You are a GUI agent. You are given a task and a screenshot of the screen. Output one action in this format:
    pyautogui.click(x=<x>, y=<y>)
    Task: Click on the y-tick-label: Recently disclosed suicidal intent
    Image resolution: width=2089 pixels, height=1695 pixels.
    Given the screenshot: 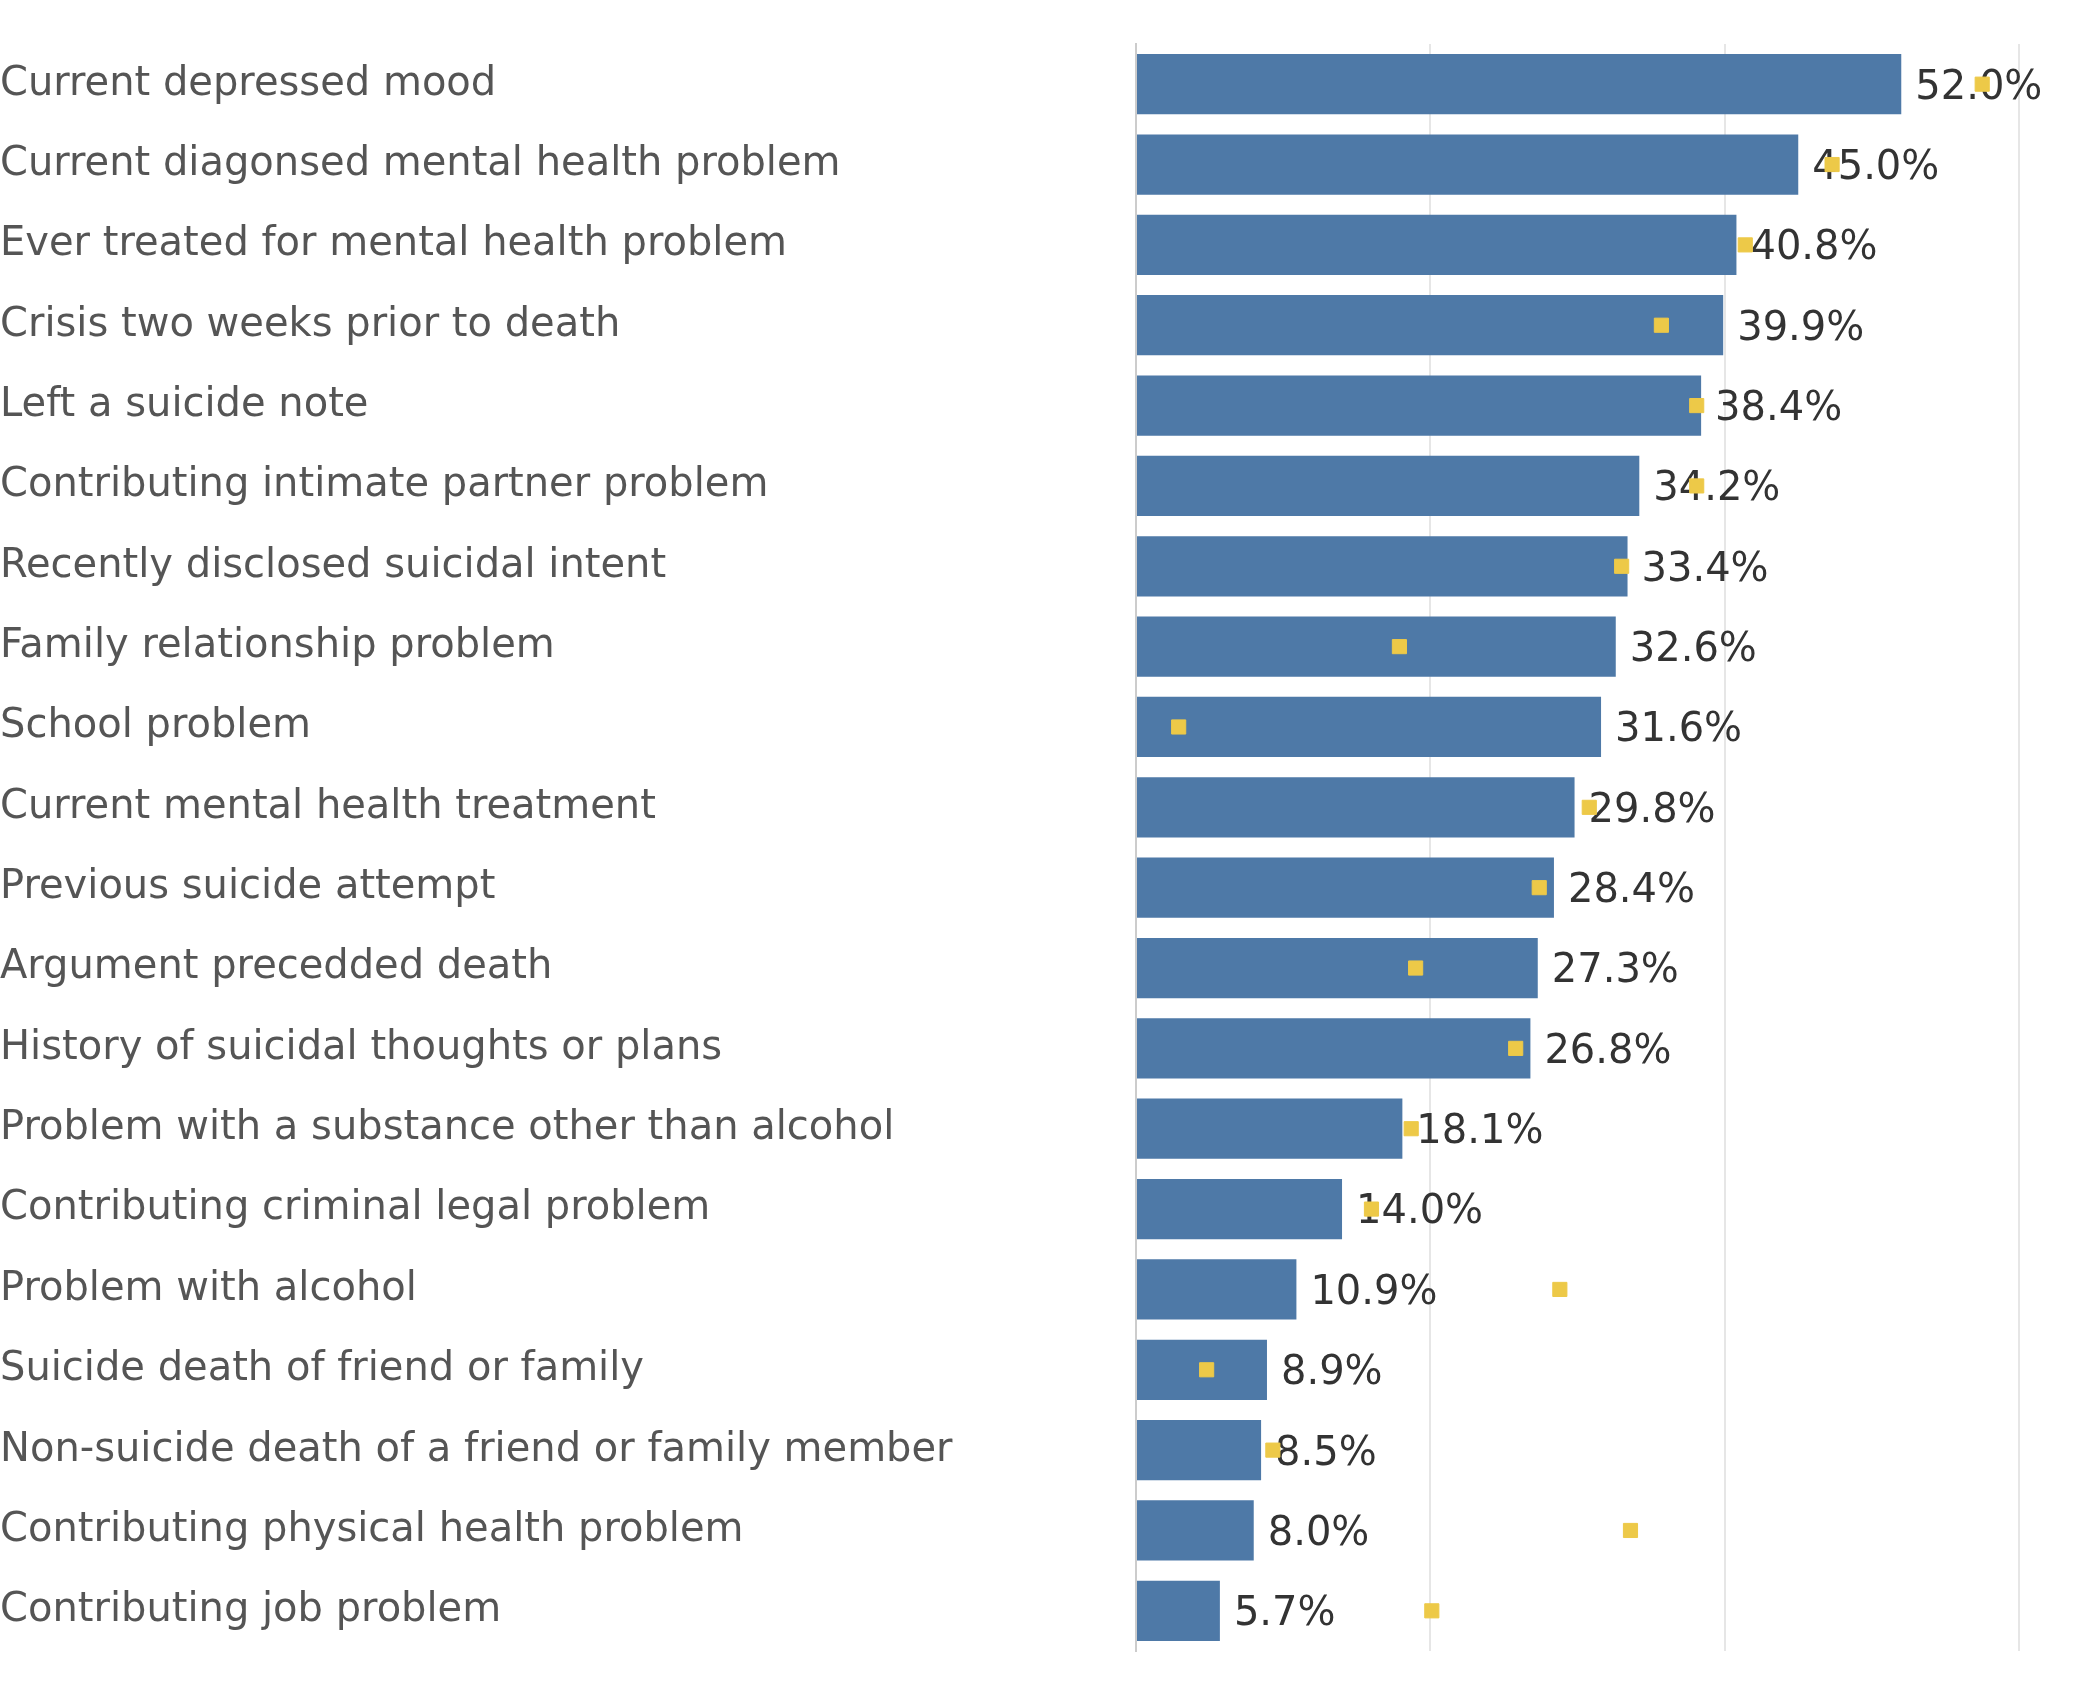 What is the action you would take?
    pyautogui.click(x=333, y=562)
    